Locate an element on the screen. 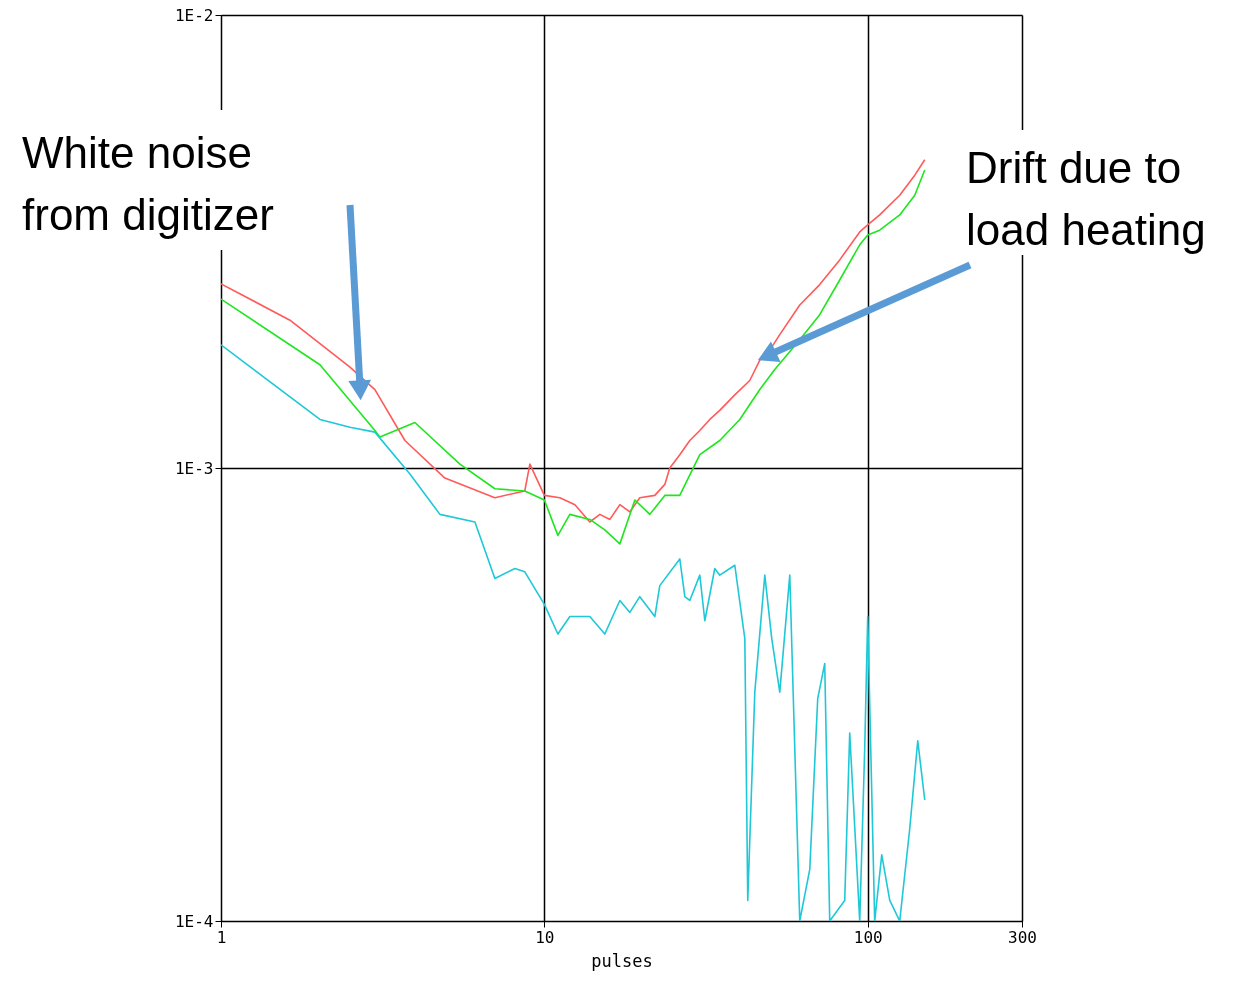 The image size is (1238, 1004). y-tick-label: 1E-4 is located at coordinates (194, 921).